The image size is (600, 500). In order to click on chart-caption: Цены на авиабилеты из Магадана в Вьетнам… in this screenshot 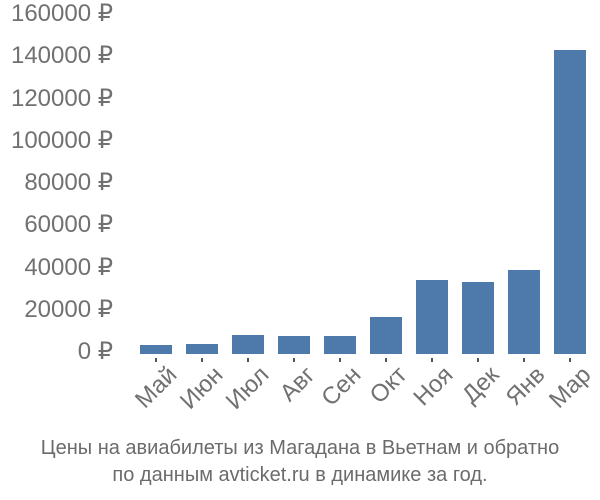, I will do `click(300, 462)`.